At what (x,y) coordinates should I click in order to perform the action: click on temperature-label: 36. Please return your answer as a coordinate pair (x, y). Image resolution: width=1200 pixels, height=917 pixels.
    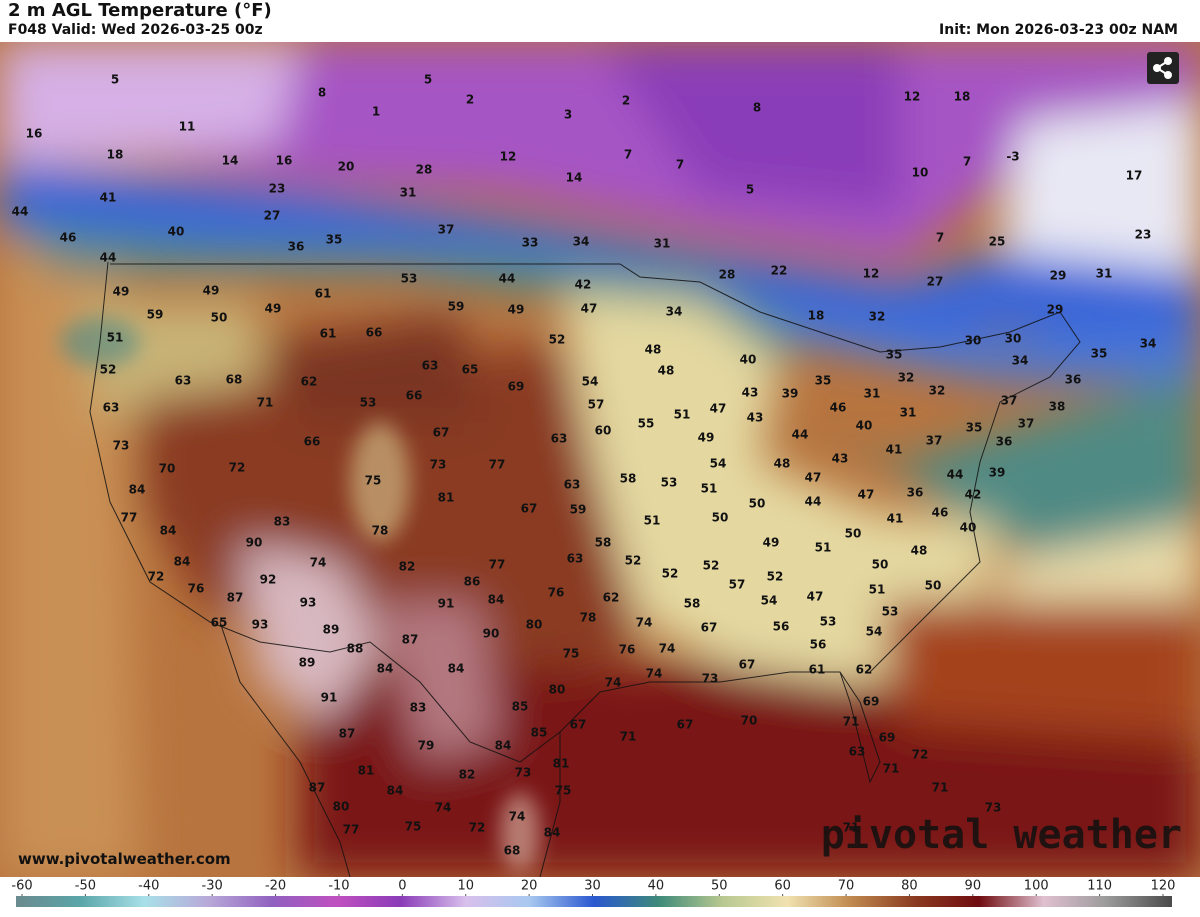
    Looking at the image, I should click on (915, 493).